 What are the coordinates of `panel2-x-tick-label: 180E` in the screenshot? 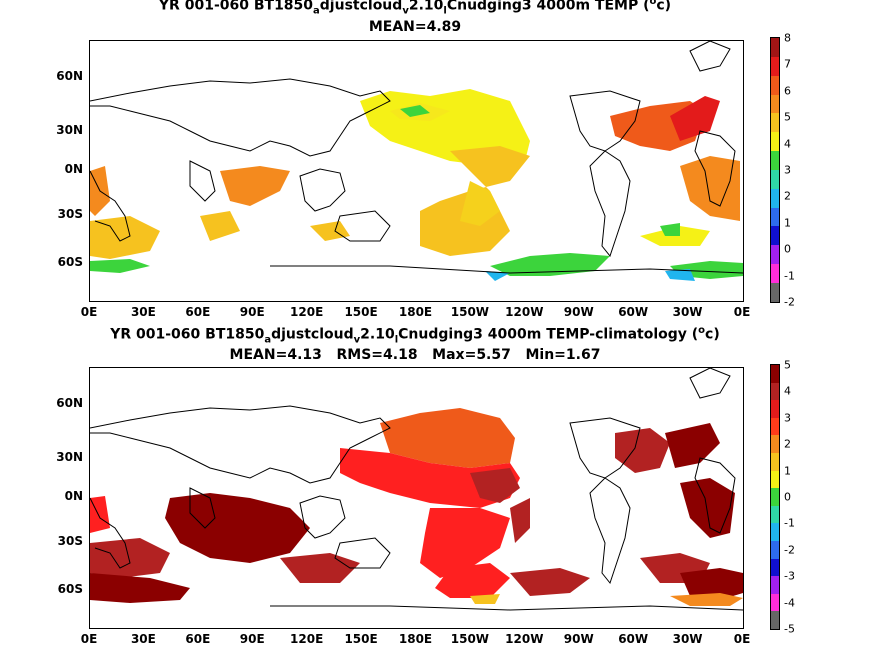 It's located at (415, 639).